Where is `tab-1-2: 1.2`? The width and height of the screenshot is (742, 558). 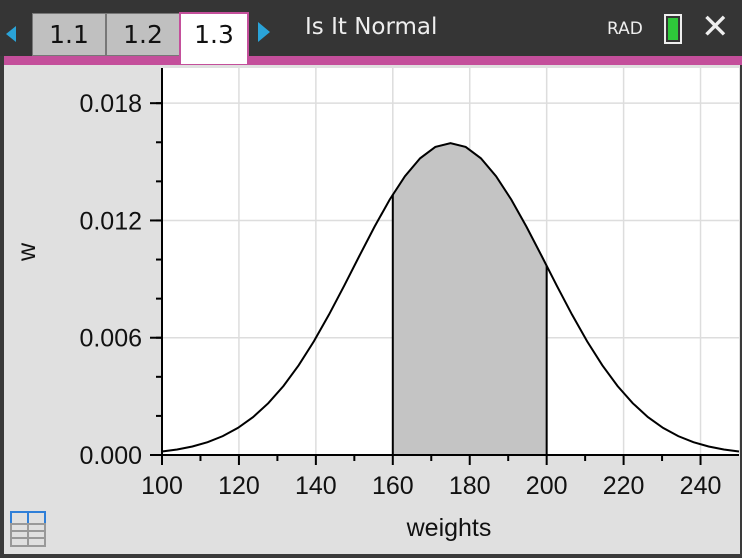 tab-1-2: 1.2 is located at coordinates (143, 34).